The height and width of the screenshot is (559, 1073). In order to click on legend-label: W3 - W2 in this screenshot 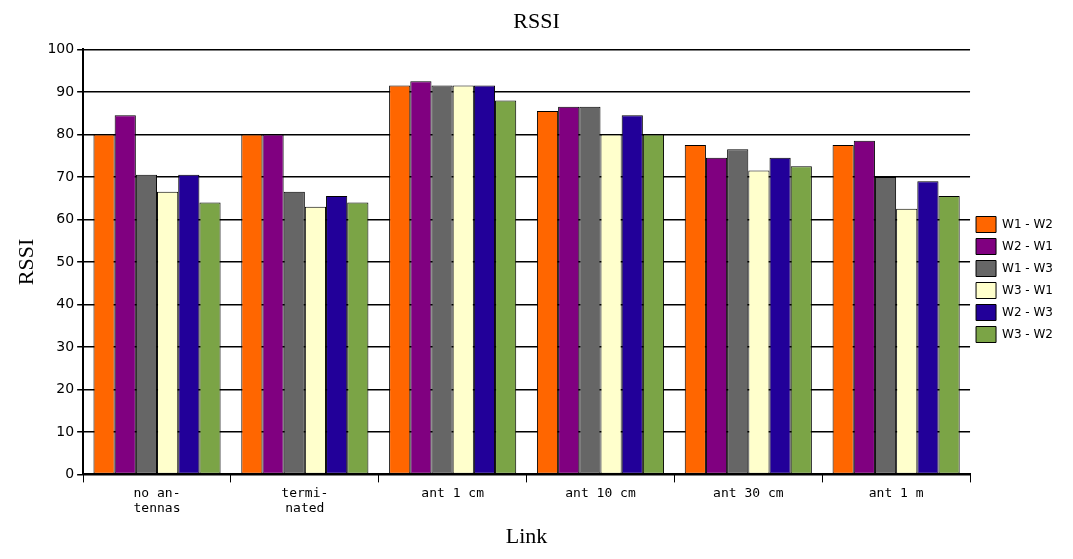, I will do `click(1028, 333)`.